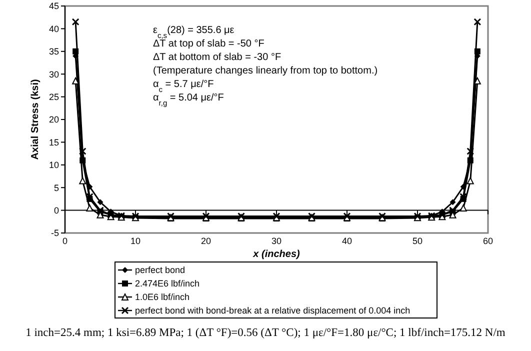 The height and width of the screenshot is (351, 531). What do you see at coordinates (53, 6) in the screenshot?
I see `y-tick-label: 45` at bounding box center [53, 6].